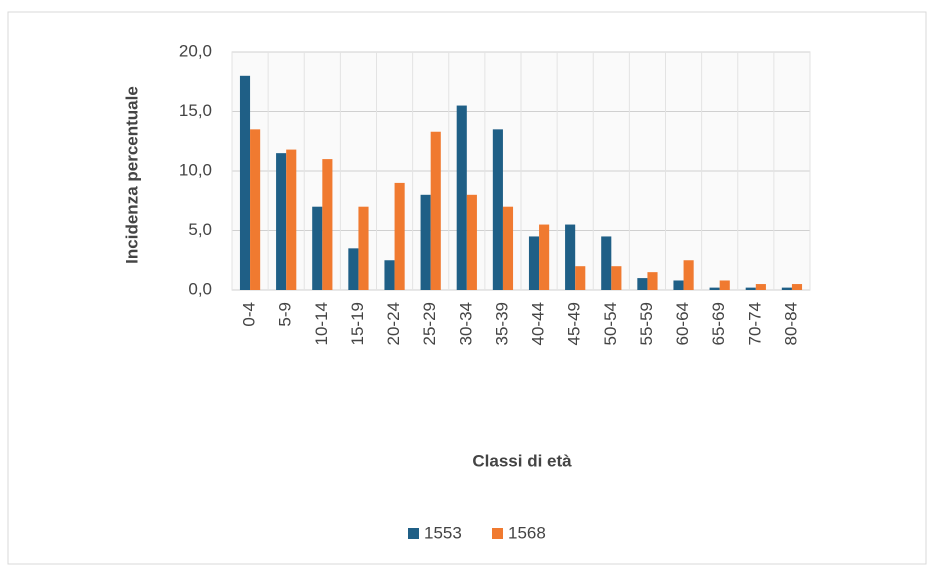 Image resolution: width=929 pixels, height=566 pixels. What do you see at coordinates (754, 323) in the screenshot?
I see `x-tick-label: 70-74` at bounding box center [754, 323].